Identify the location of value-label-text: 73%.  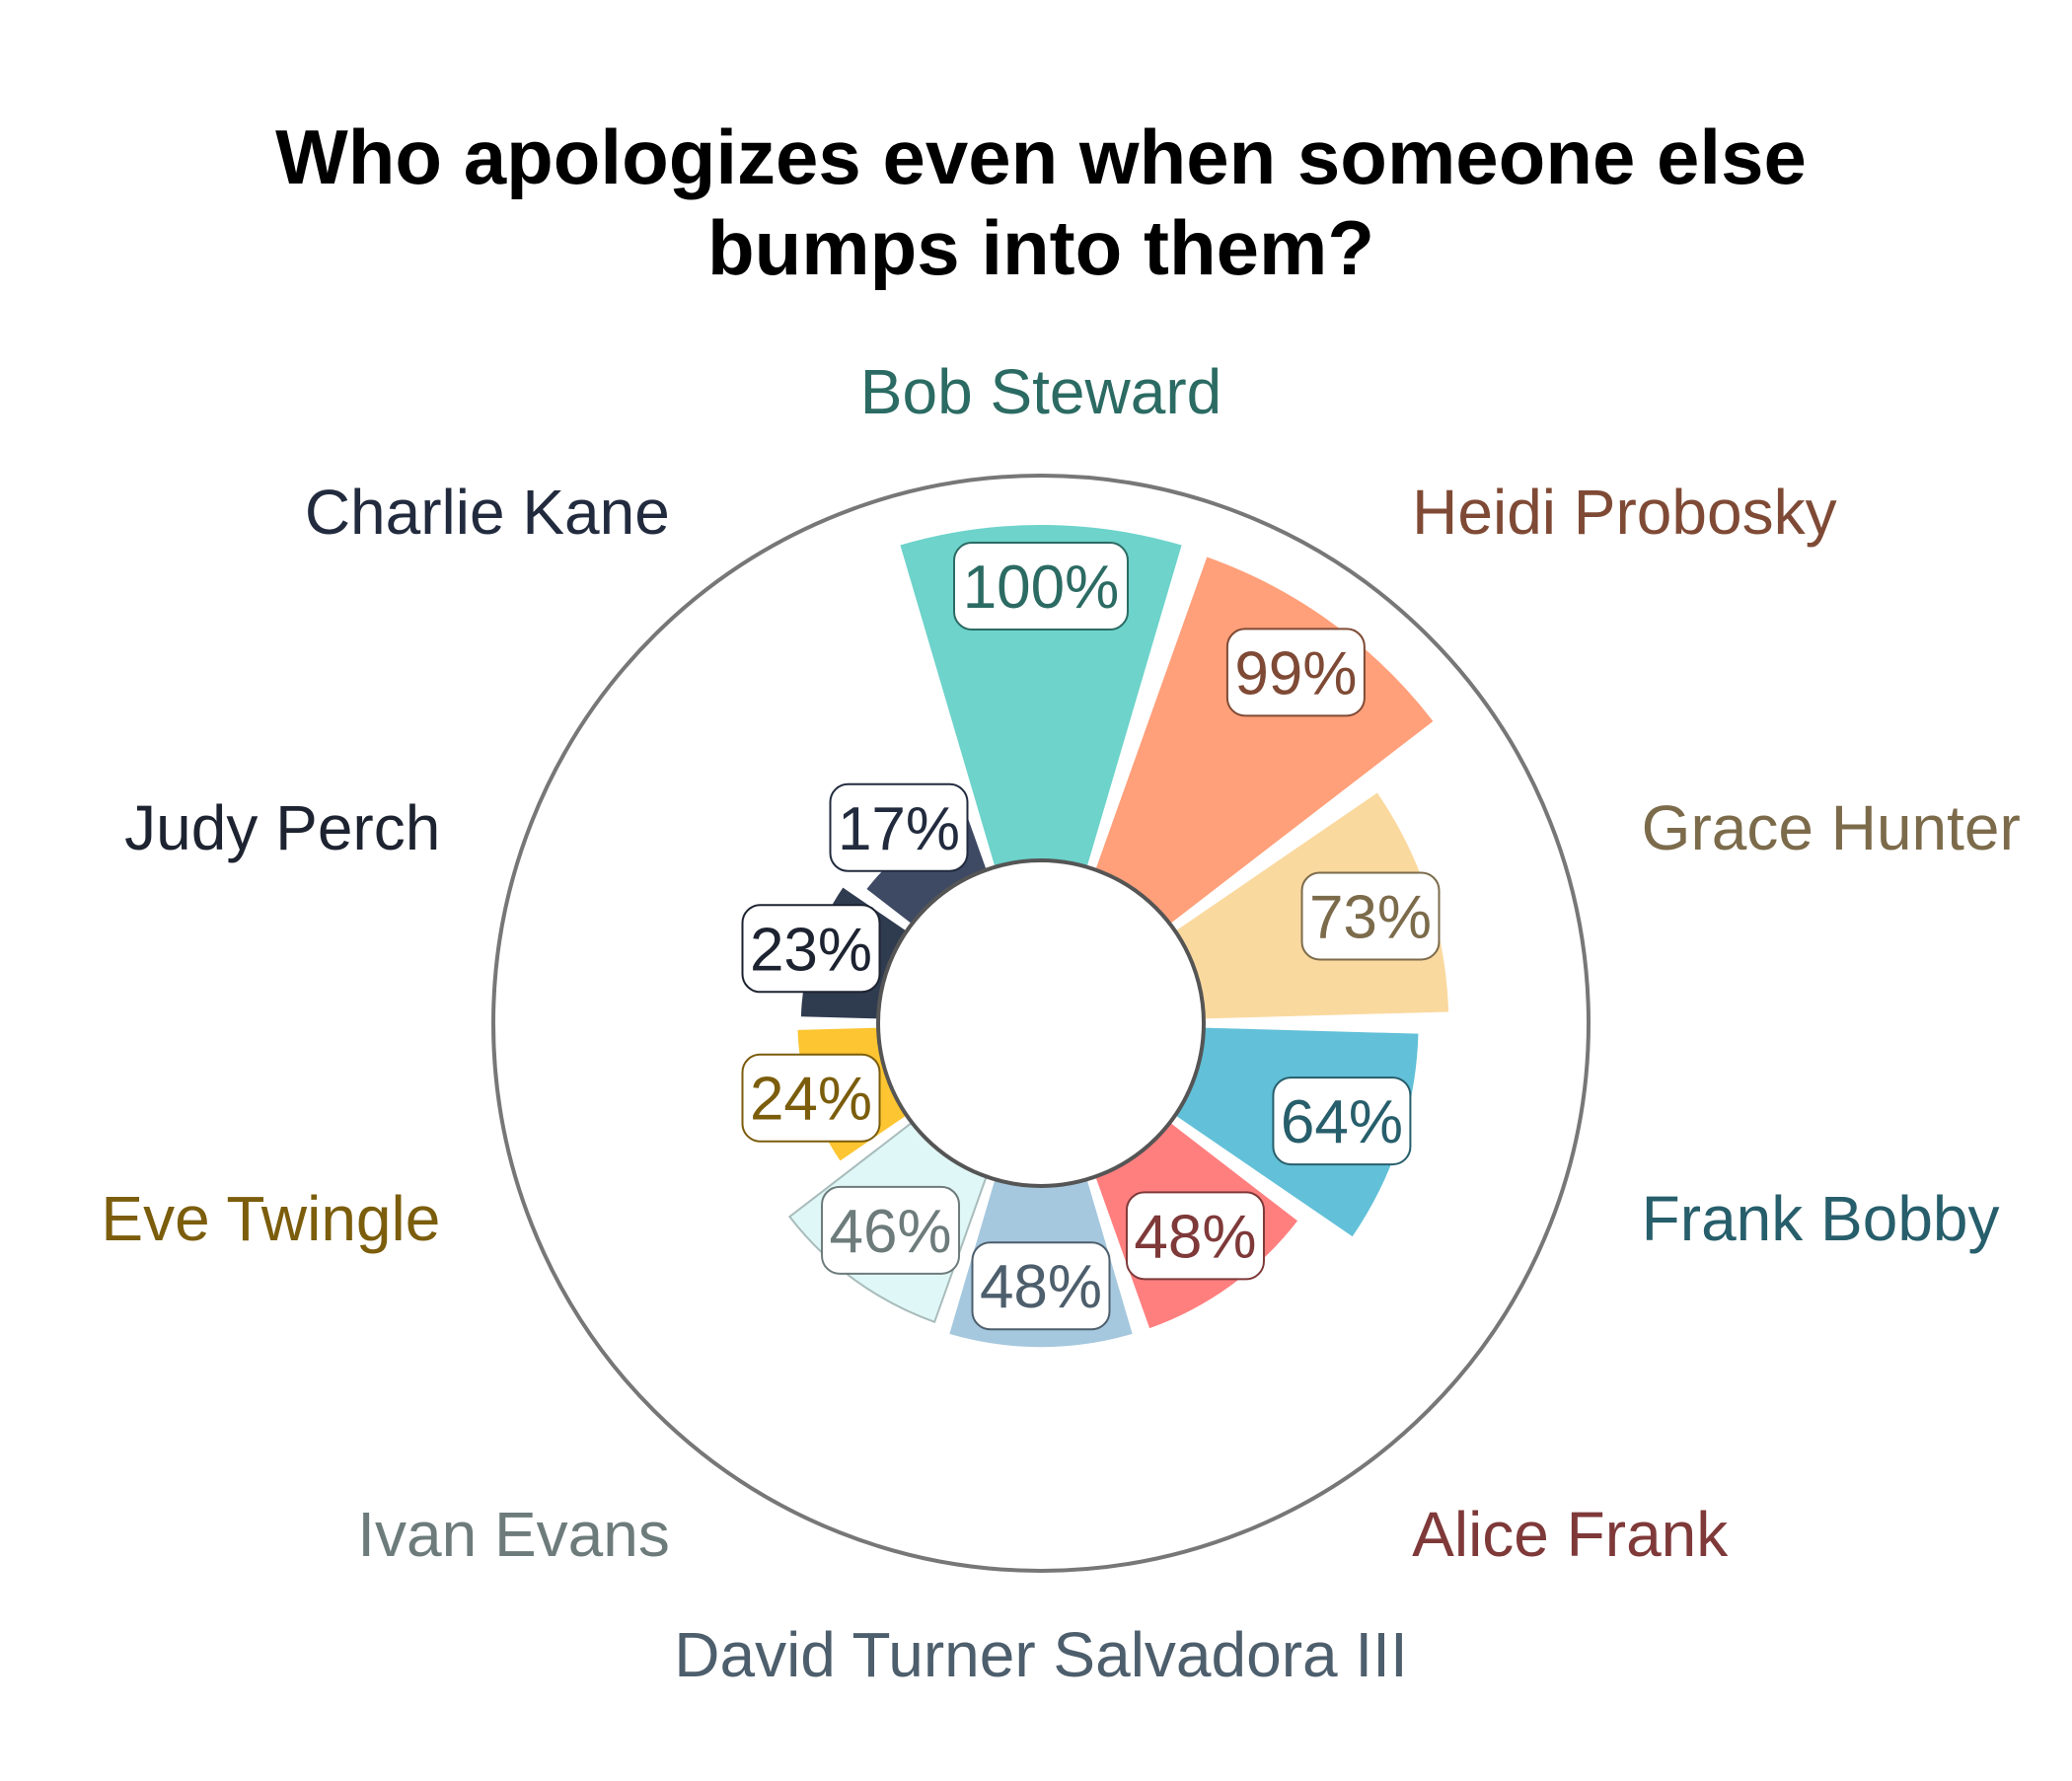
(1371, 917).